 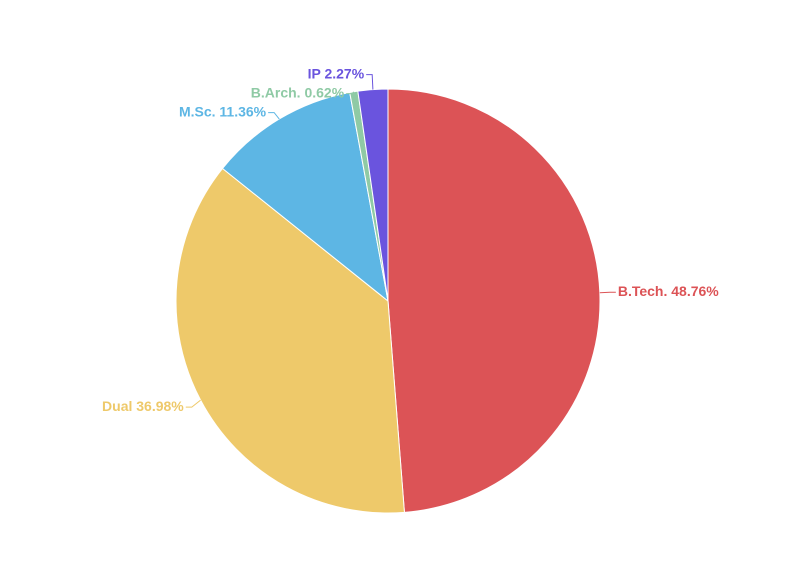 What do you see at coordinates (695, 291) in the screenshot?
I see `value-label: 48.76%` at bounding box center [695, 291].